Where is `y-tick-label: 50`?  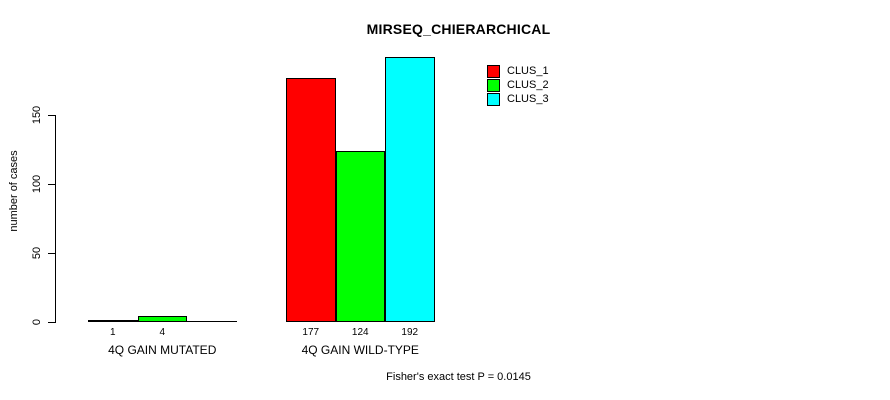 y-tick-label: 50 is located at coordinates (37, 253).